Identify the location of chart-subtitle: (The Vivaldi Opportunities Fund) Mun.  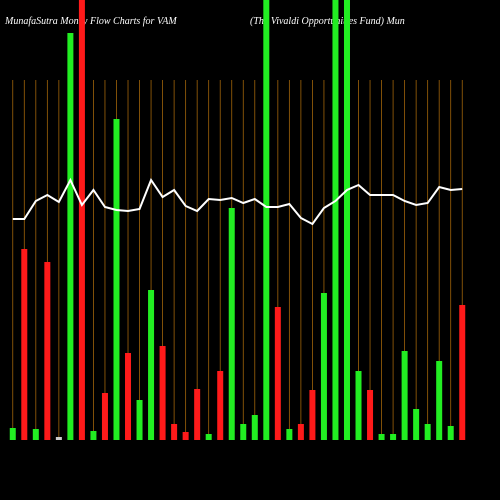
(327, 21).